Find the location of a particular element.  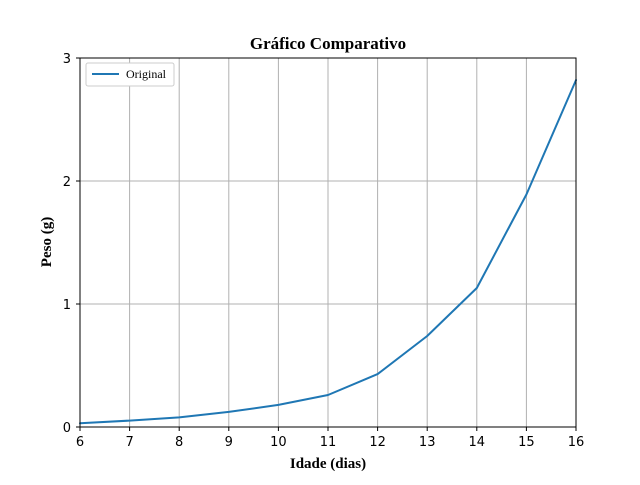

x-axis-ticks: 6 7 8 9 10 11 12 13 14 15 16 is located at coordinates (330, 438).